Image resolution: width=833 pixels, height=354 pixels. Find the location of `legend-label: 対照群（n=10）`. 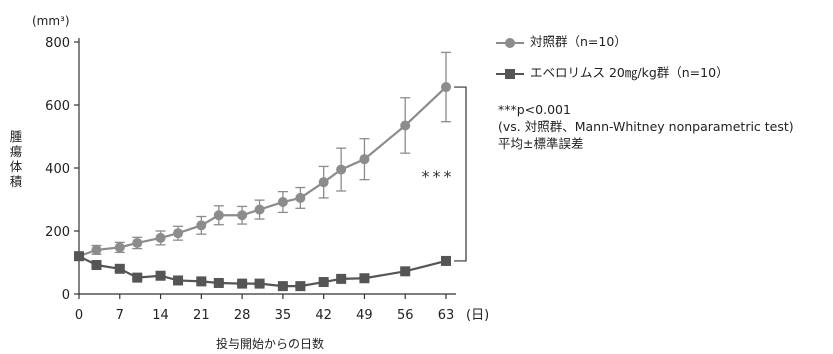

legend-label: 対照群（n=10） is located at coordinates (578, 41).